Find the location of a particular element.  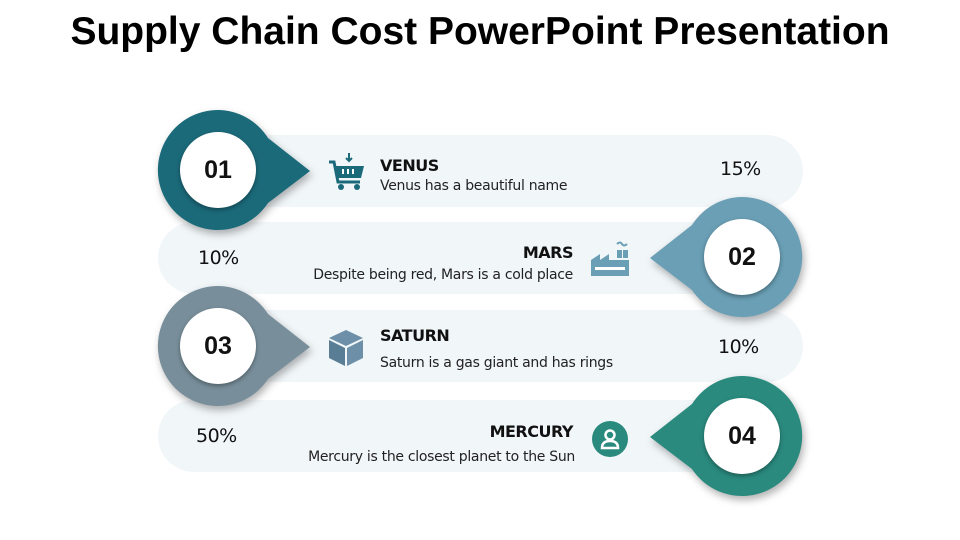

item-percent: 15% is located at coordinates (740, 169).